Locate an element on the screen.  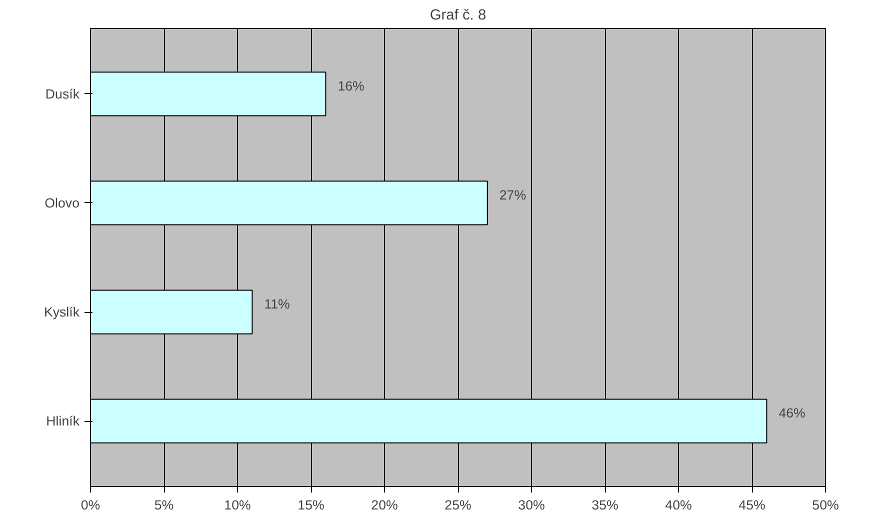
x-tick-label: 20% is located at coordinates (384, 505).